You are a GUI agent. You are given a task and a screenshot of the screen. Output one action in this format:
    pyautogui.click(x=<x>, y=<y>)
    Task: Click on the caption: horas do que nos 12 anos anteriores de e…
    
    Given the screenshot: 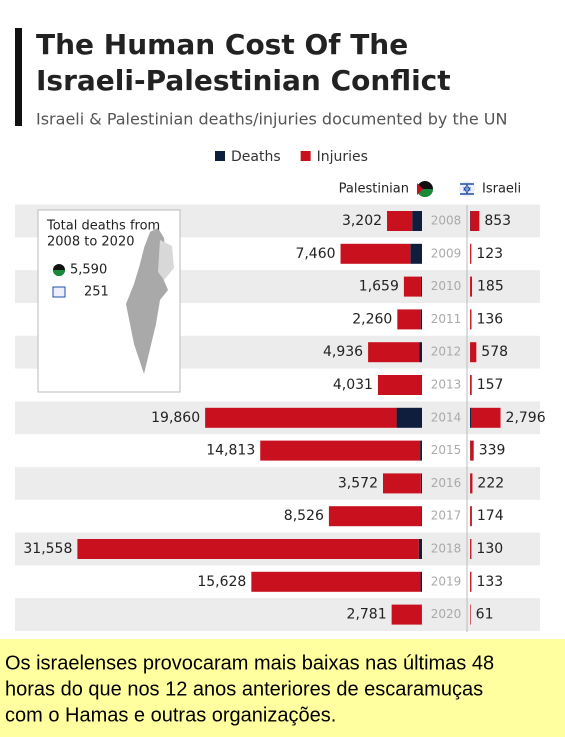 What is the action you would take?
    pyautogui.click(x=244, y=689)
    